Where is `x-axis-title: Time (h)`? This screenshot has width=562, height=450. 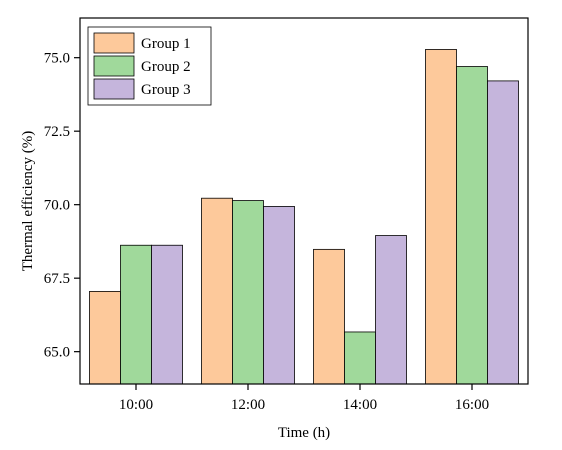 x-axis-title: Time (h) is located at coordinates (304, 433).